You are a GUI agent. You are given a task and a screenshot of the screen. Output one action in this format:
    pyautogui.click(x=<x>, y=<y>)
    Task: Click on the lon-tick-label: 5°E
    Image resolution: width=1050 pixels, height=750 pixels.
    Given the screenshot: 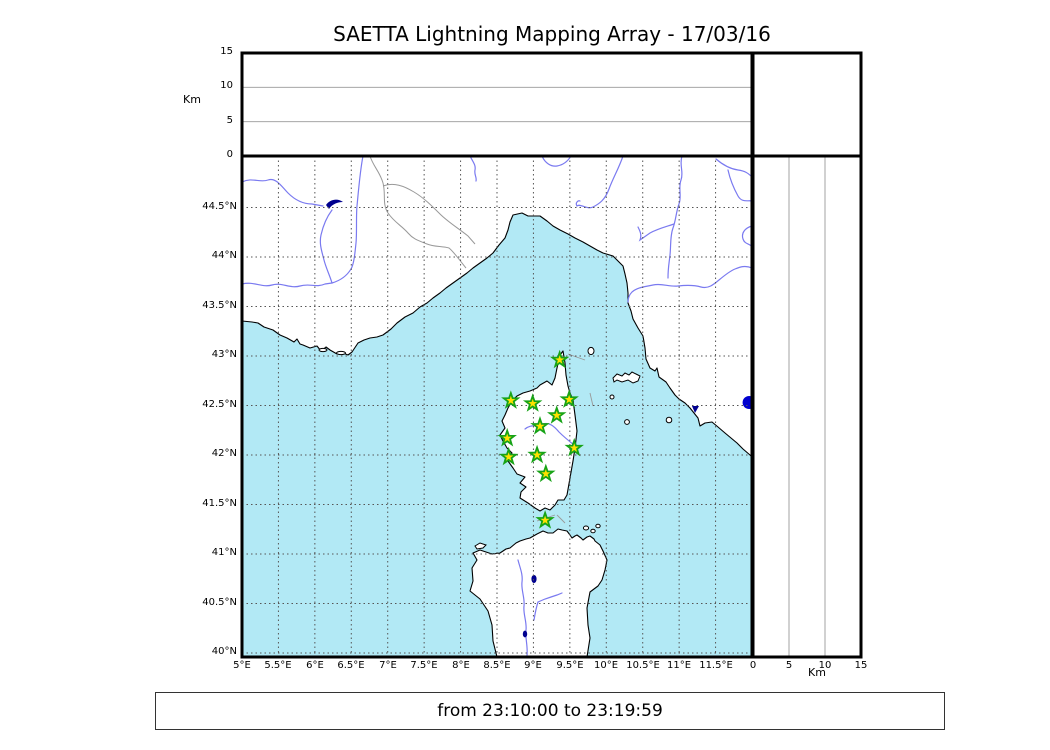 What is the action you would take?
    pyautogui.click(x=242, y=665)
    